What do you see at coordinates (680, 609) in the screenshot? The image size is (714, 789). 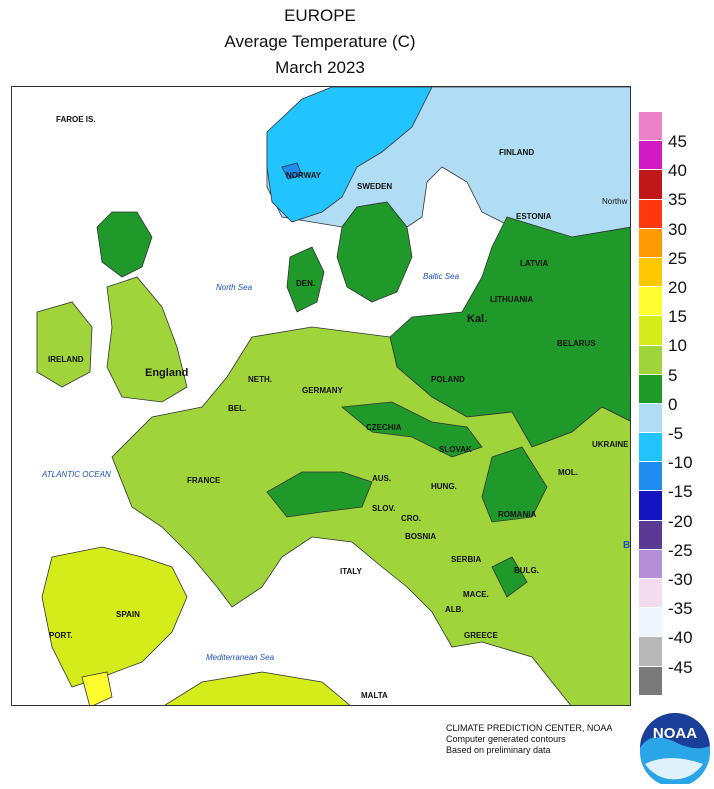 I see `legend-tick-label: -35` at bounding box center [680, 609].